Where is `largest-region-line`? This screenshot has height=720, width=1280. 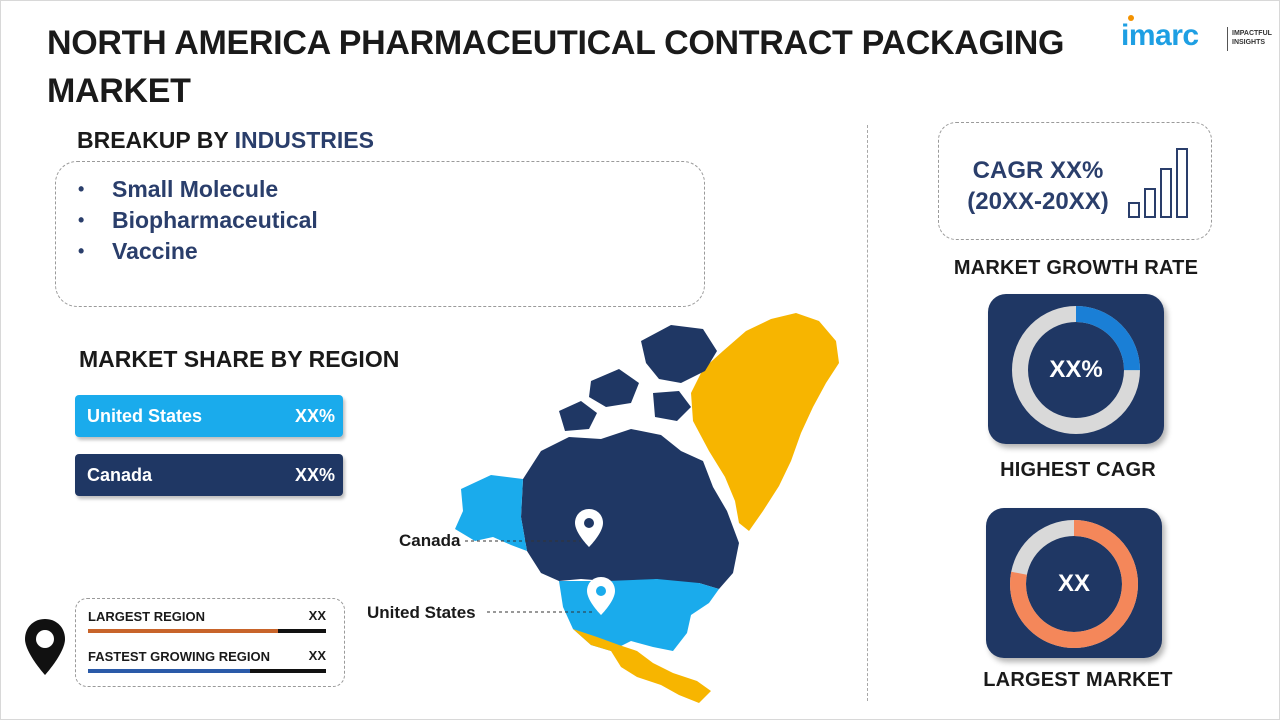
largest-region-line is located at coordinates (207, 631).